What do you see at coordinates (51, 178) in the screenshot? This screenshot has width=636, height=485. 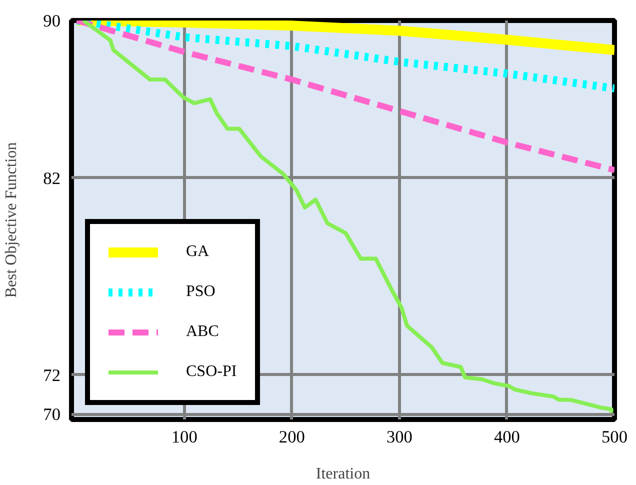 I see `y-tick-label: 82` at bounding box center [51, 178].